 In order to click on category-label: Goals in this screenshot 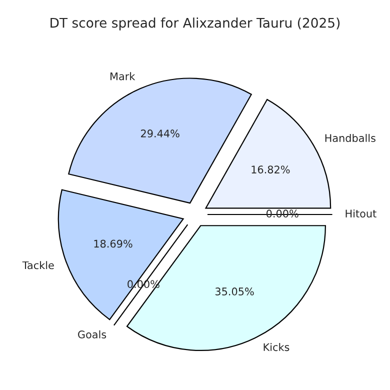, I will do `click(92, 334)`.